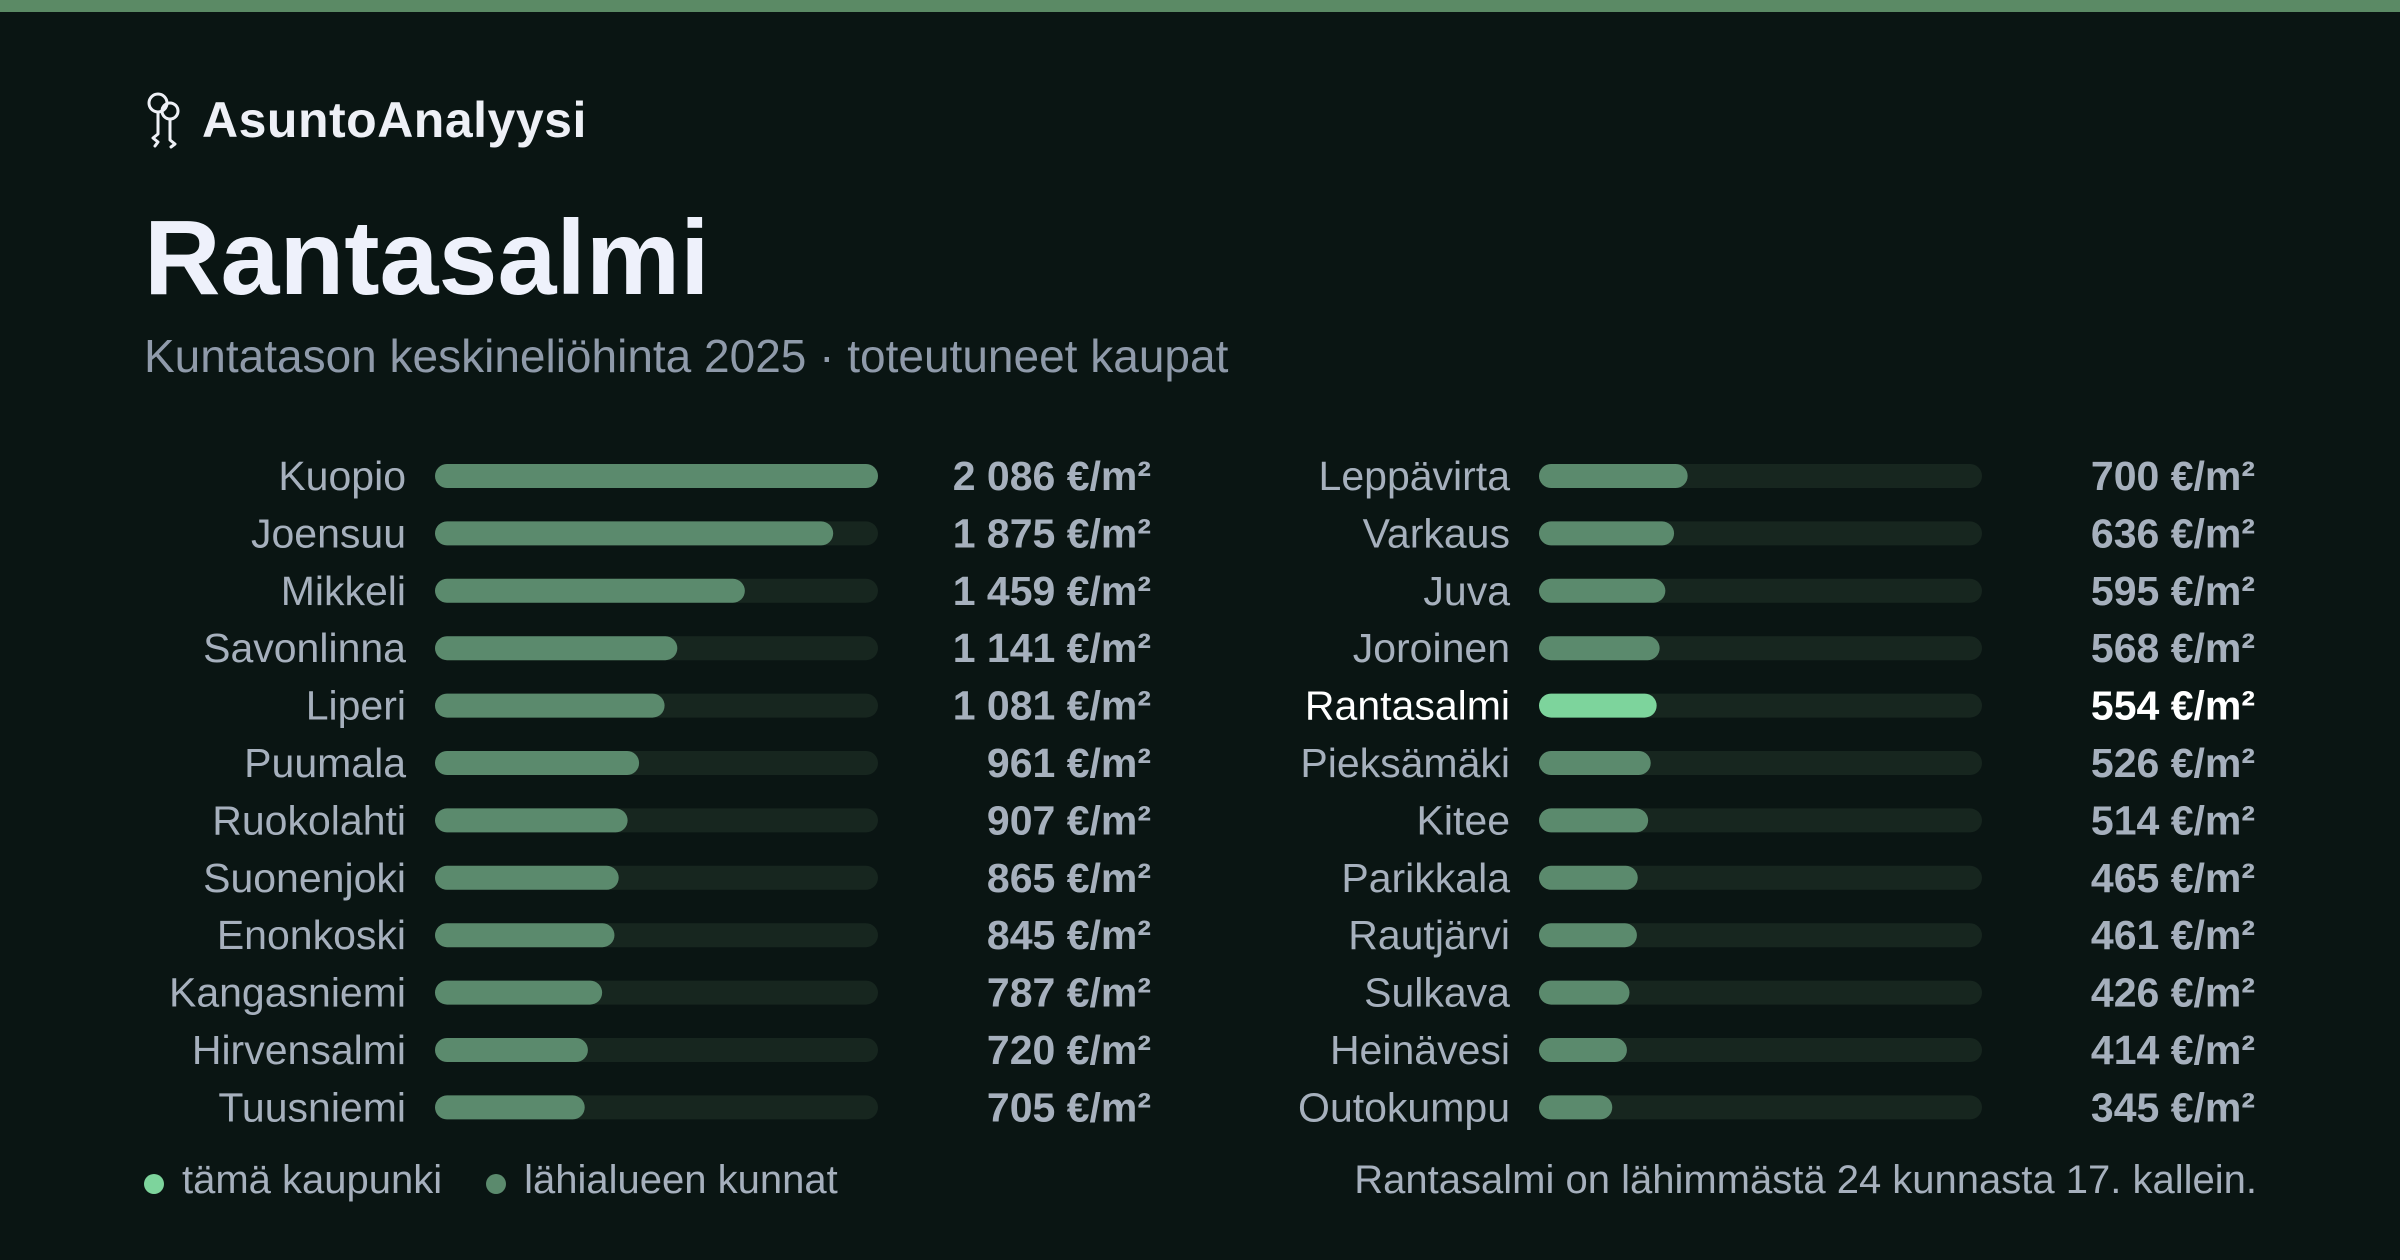 The image size is (2400, 1260). What do you see at coordinates (304, 878) in the screenshot?
I see `bar-label-suonenjoki: Suonenjoki` at bounding box center [304, 878].